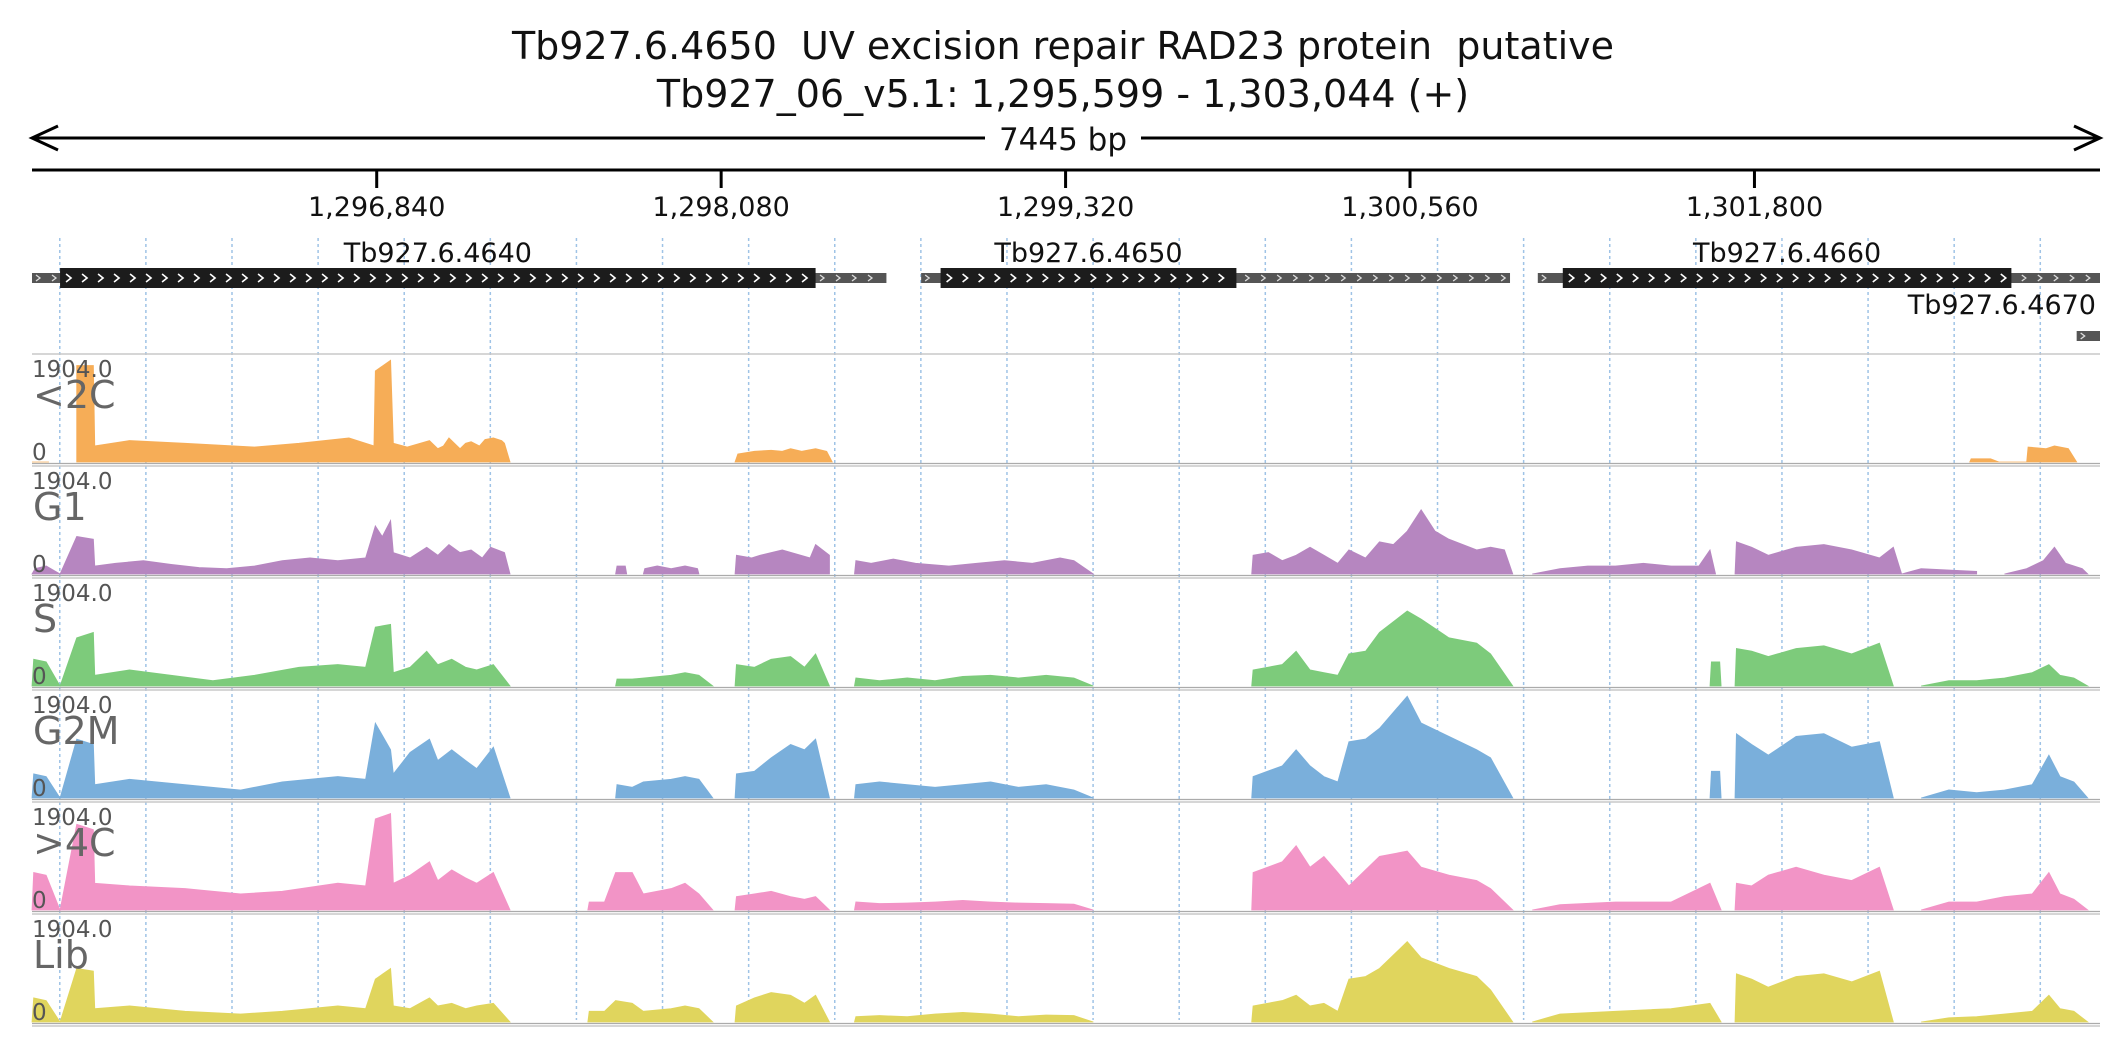 The width and height of the screenshot is (2126, 1058). Describe the element at coordinates (437, 253) in the screenshot. I see `gene-label: Tb927.6.4640` at that location.